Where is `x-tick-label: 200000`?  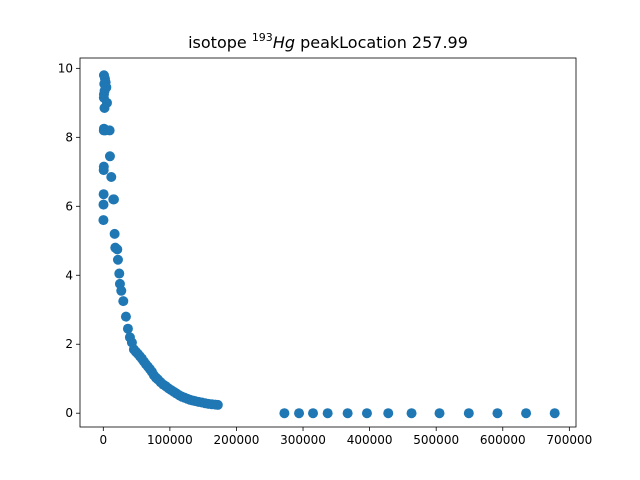
x-tick-label: 200000 is located at coordinates (237, 440).